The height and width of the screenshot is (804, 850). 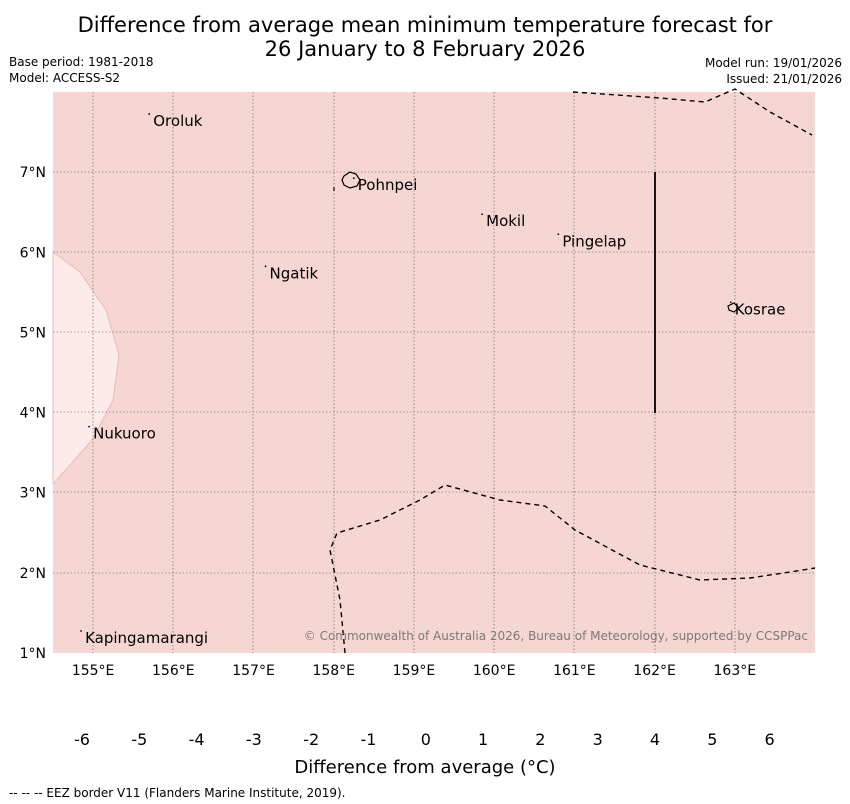 What do you see at coordinates (574, 671) in the screenshot?
I see `lon-tick-label: 161°E` at bounding box center [574, 671].